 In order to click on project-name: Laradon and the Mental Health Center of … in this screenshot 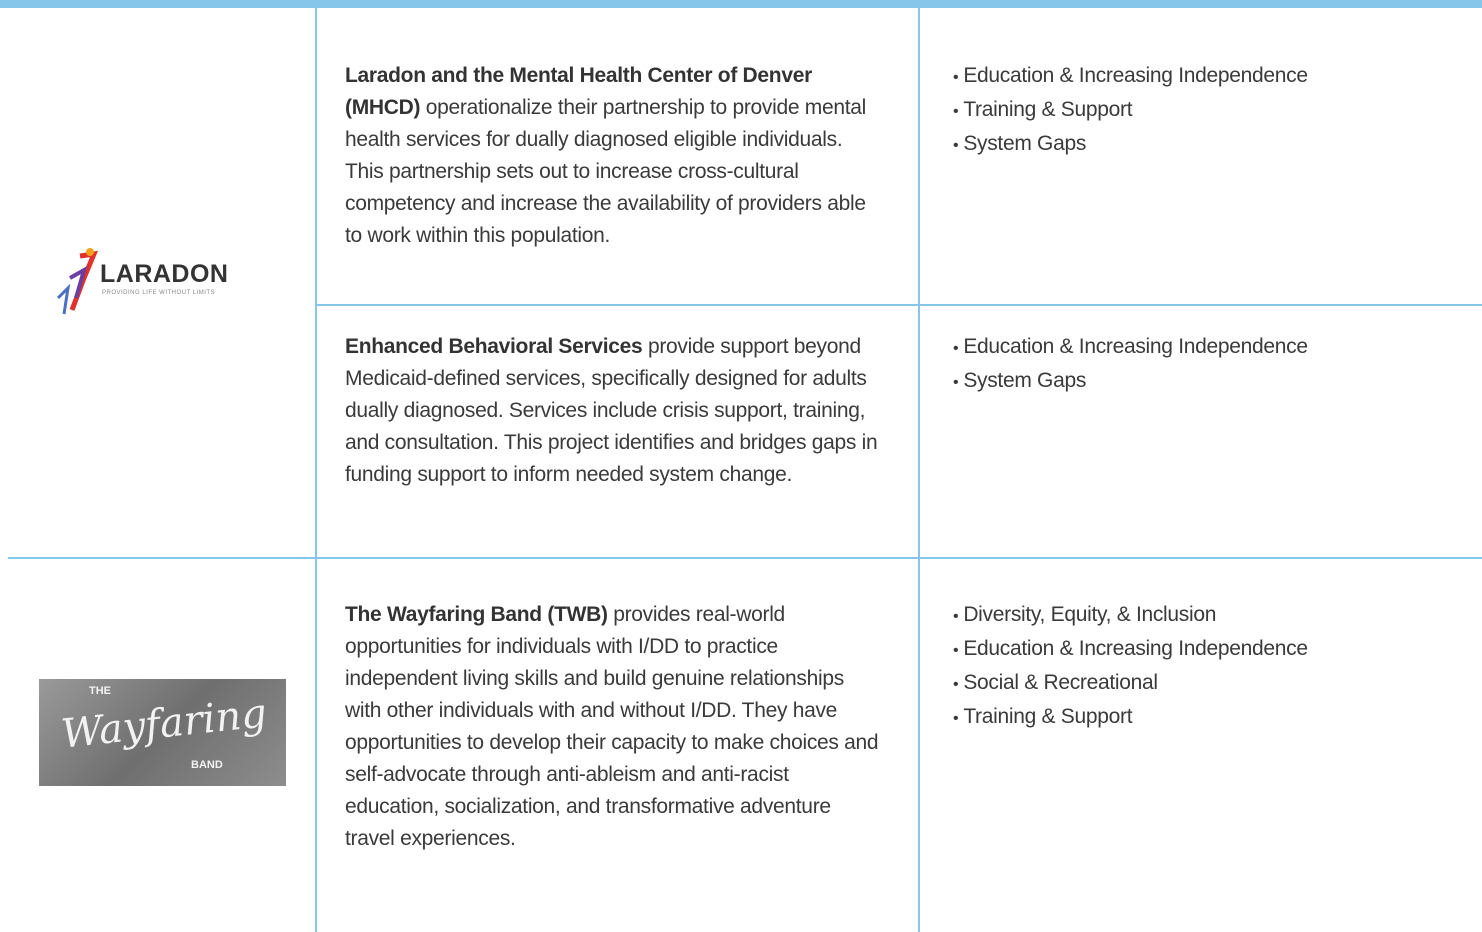, I will do `click(578, 91)`.